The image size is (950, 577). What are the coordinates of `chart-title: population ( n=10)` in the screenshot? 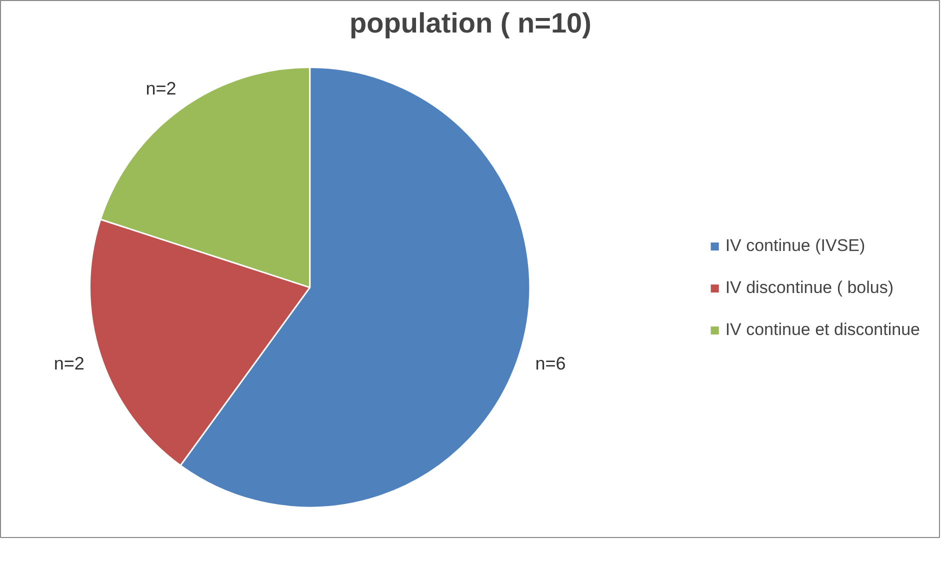 It's located at (471, 23).